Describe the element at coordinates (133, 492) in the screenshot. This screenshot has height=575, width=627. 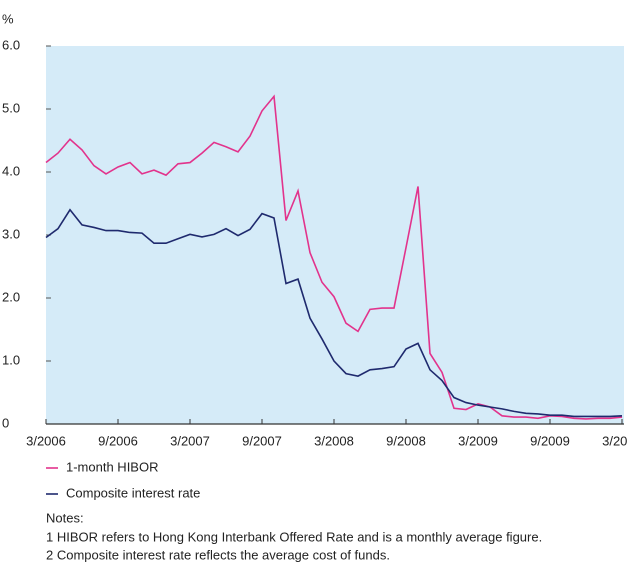
I see `legend-label: Composite interest rate` at that location.